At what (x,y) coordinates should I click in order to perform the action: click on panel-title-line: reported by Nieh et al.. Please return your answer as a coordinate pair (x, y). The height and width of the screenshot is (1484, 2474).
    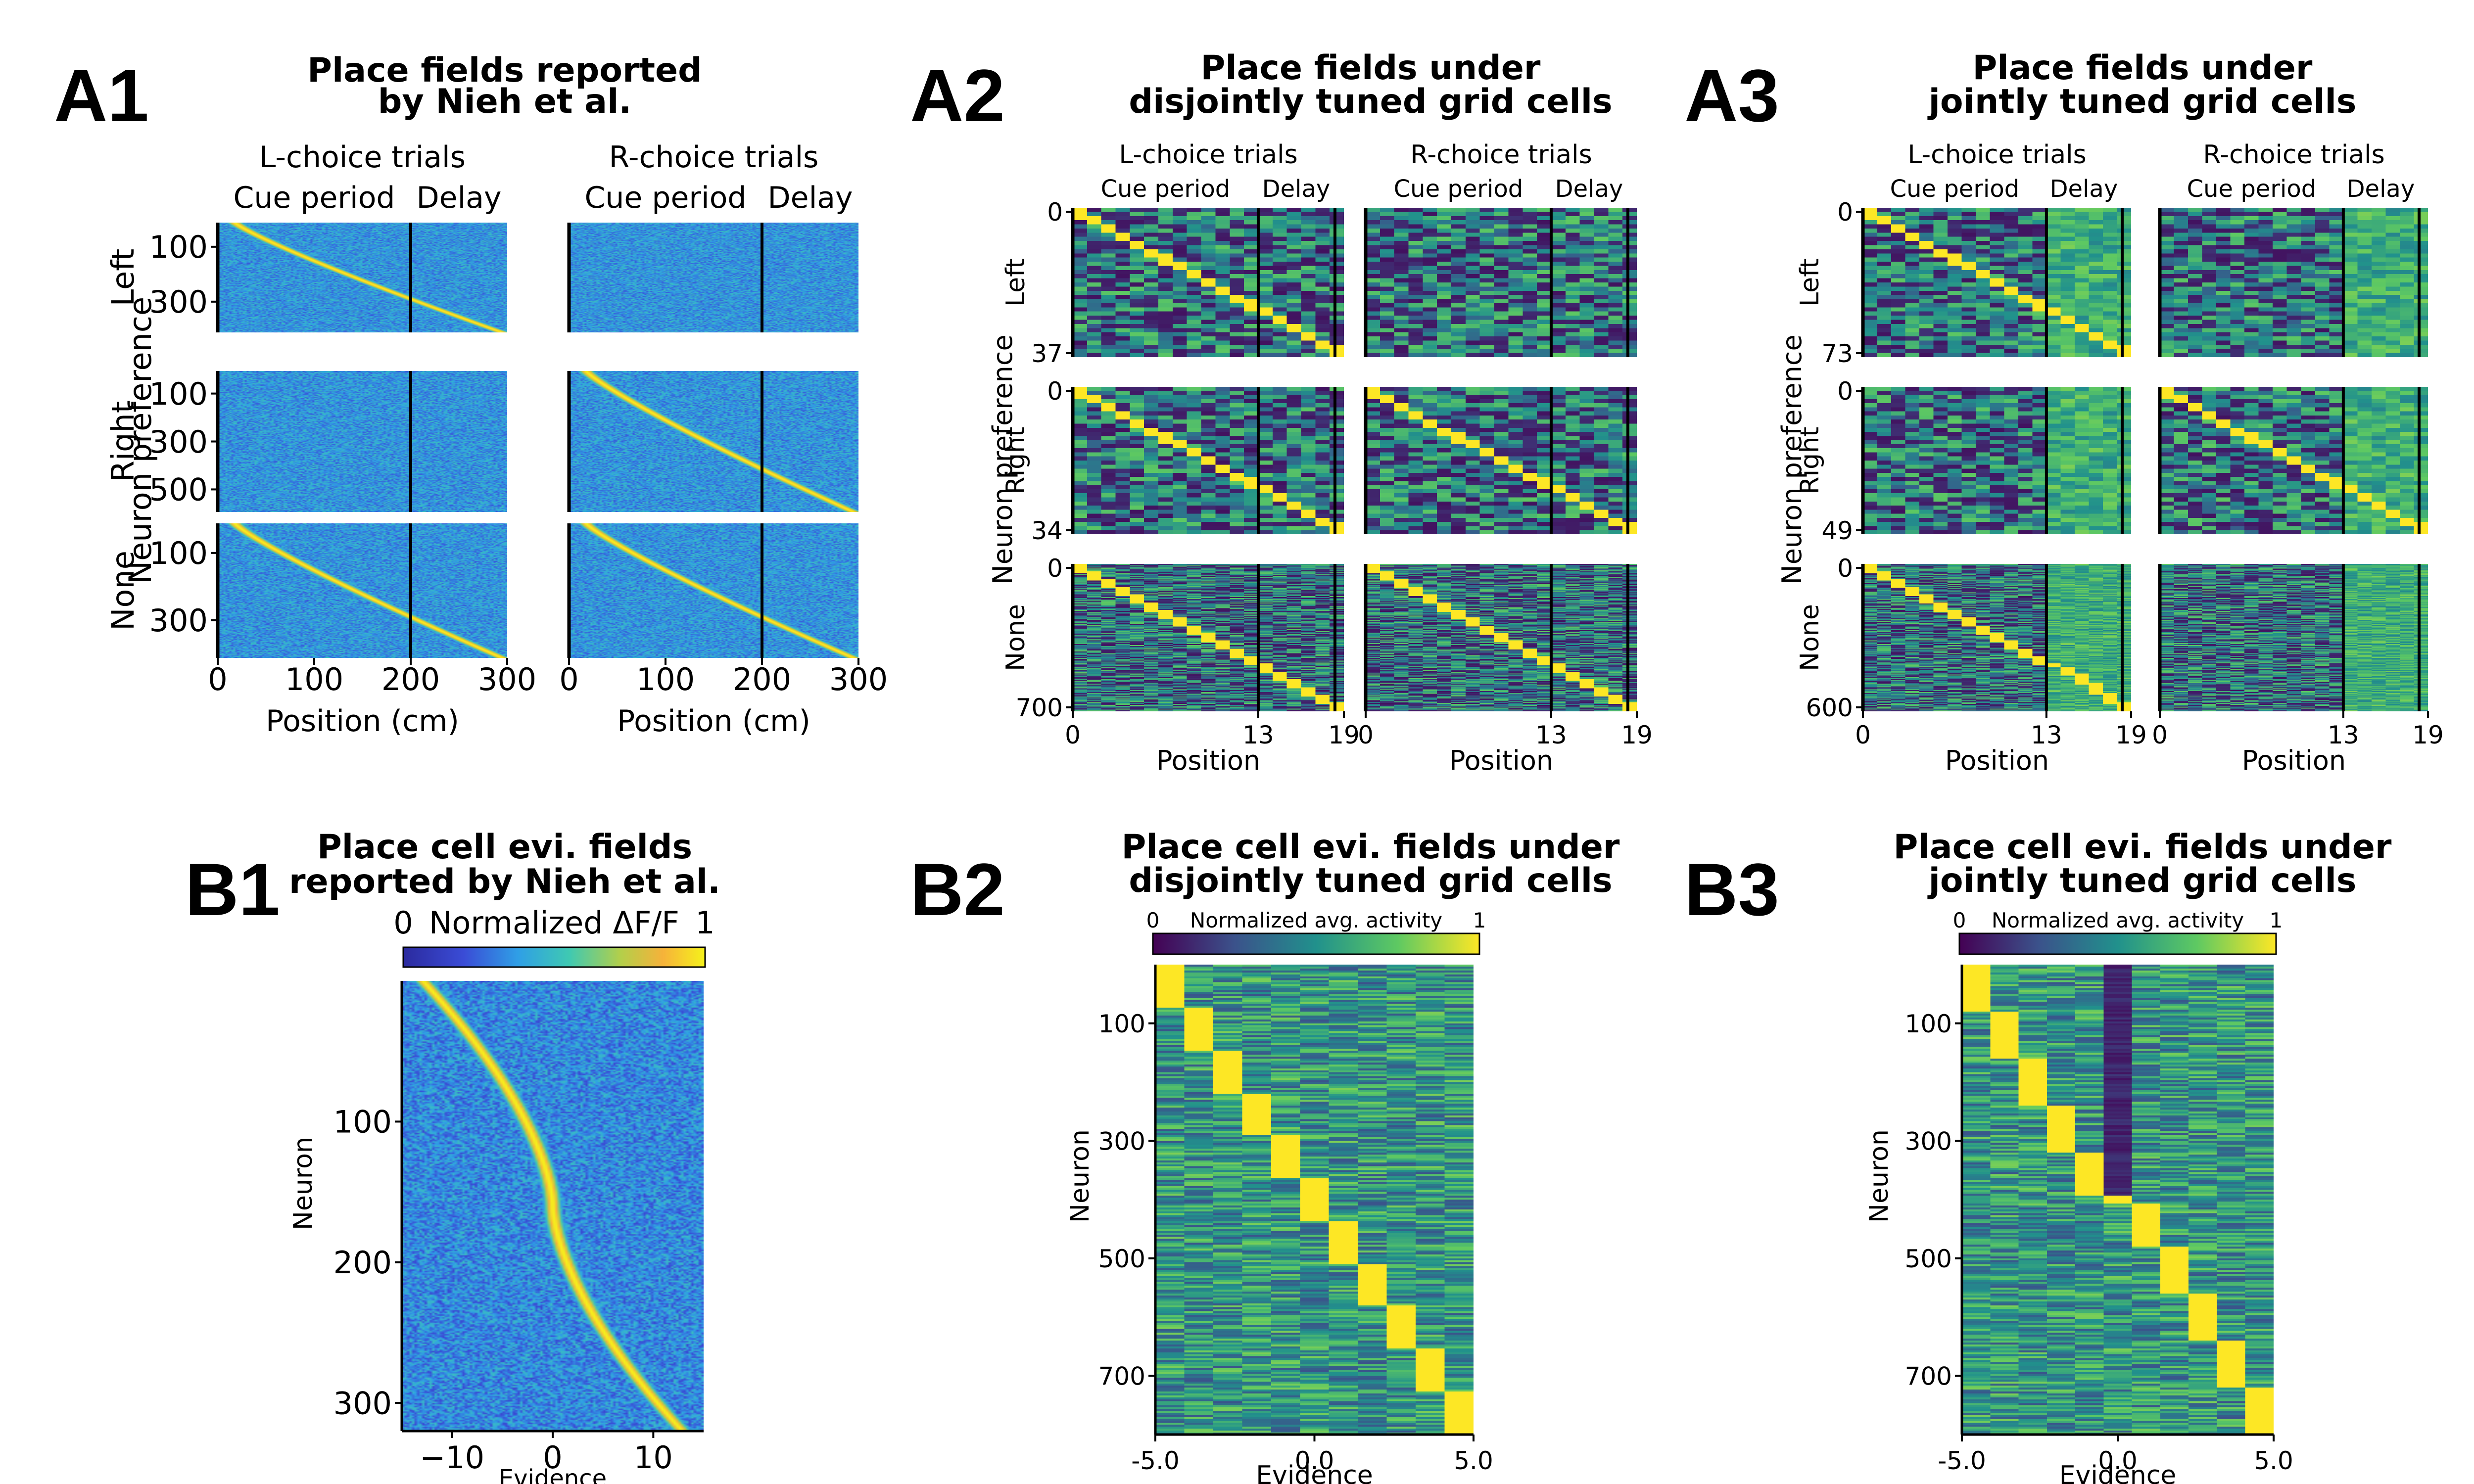
    Looking at the image, I should click on (504, 881).